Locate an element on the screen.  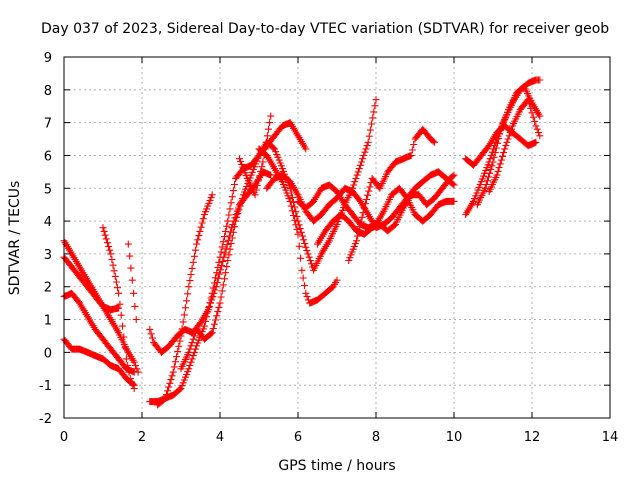
y-tick-label-2: 0 is located at coordinates (48, 353).